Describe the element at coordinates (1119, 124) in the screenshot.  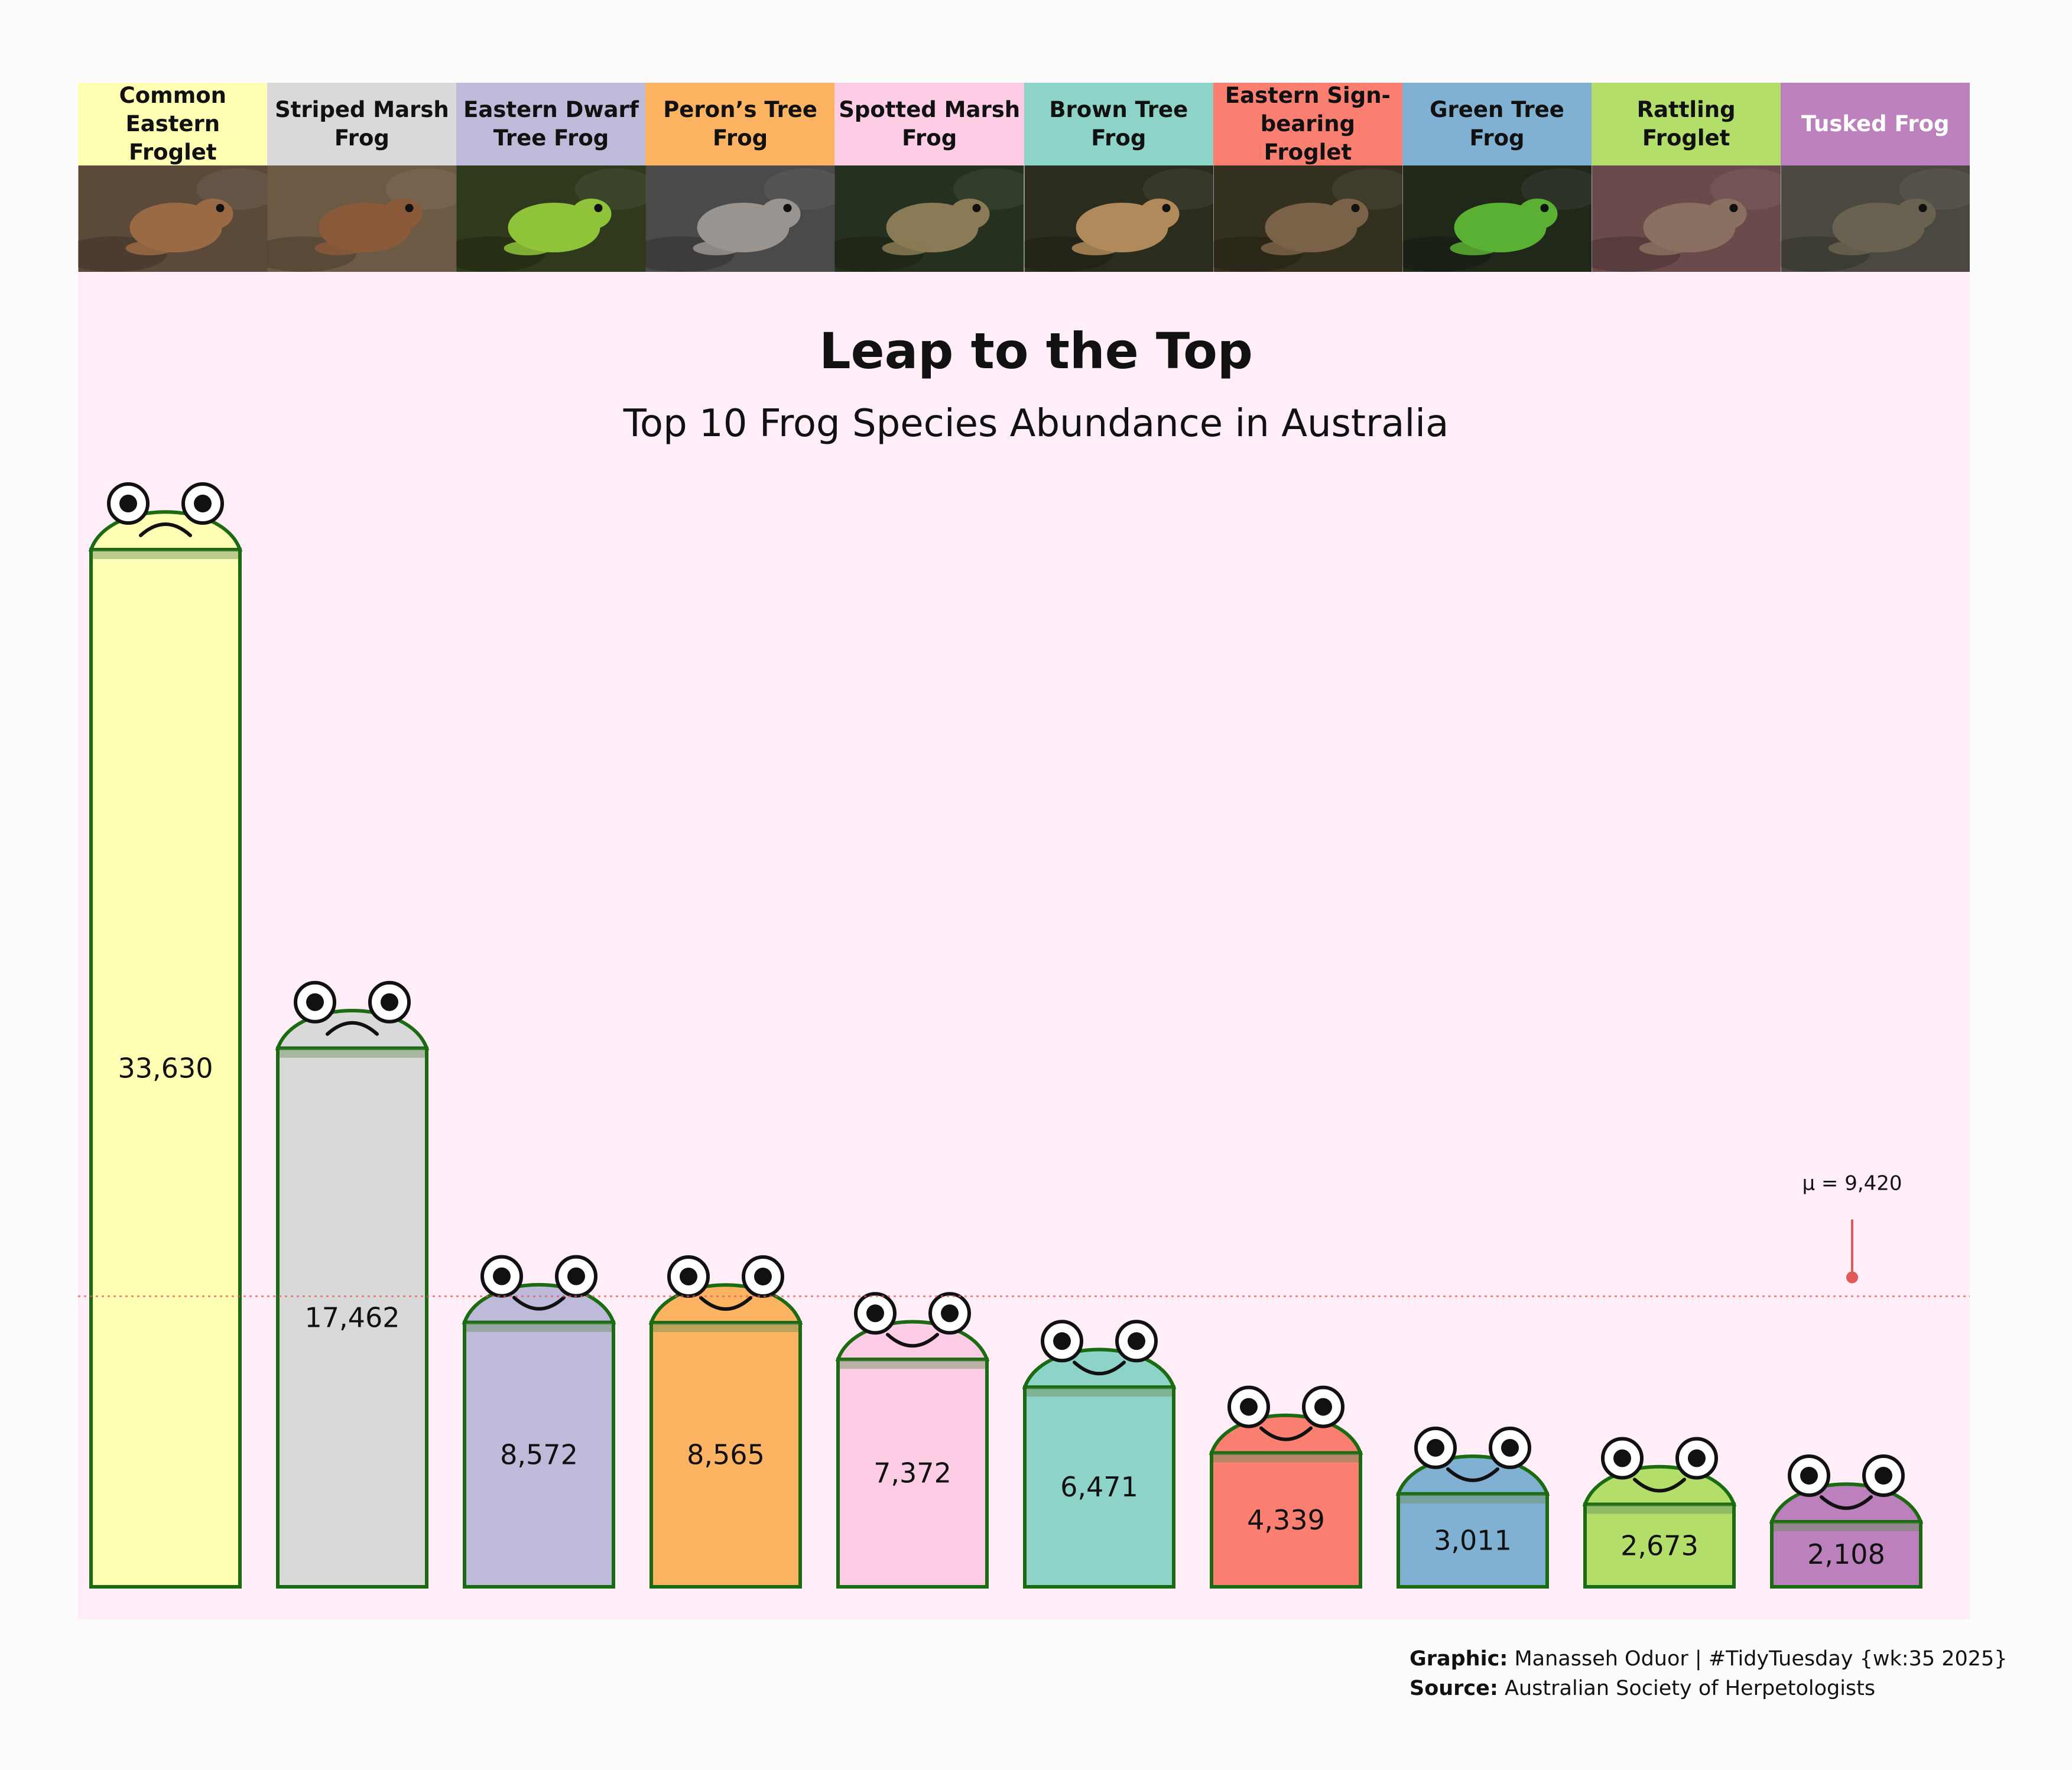
I see `species-header-label: Brown Tree Frog` at that location.